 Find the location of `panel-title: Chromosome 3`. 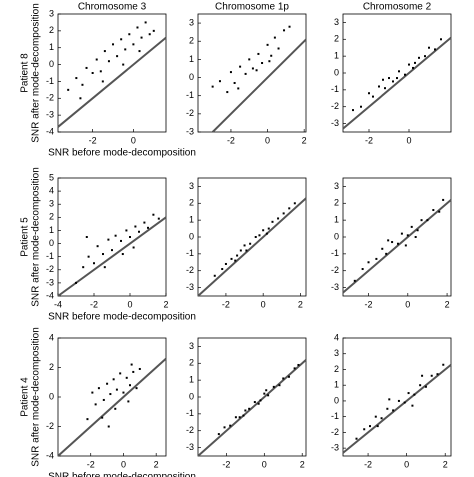

panel-title: Chromosome 3 is located at coordinates (112, 7).